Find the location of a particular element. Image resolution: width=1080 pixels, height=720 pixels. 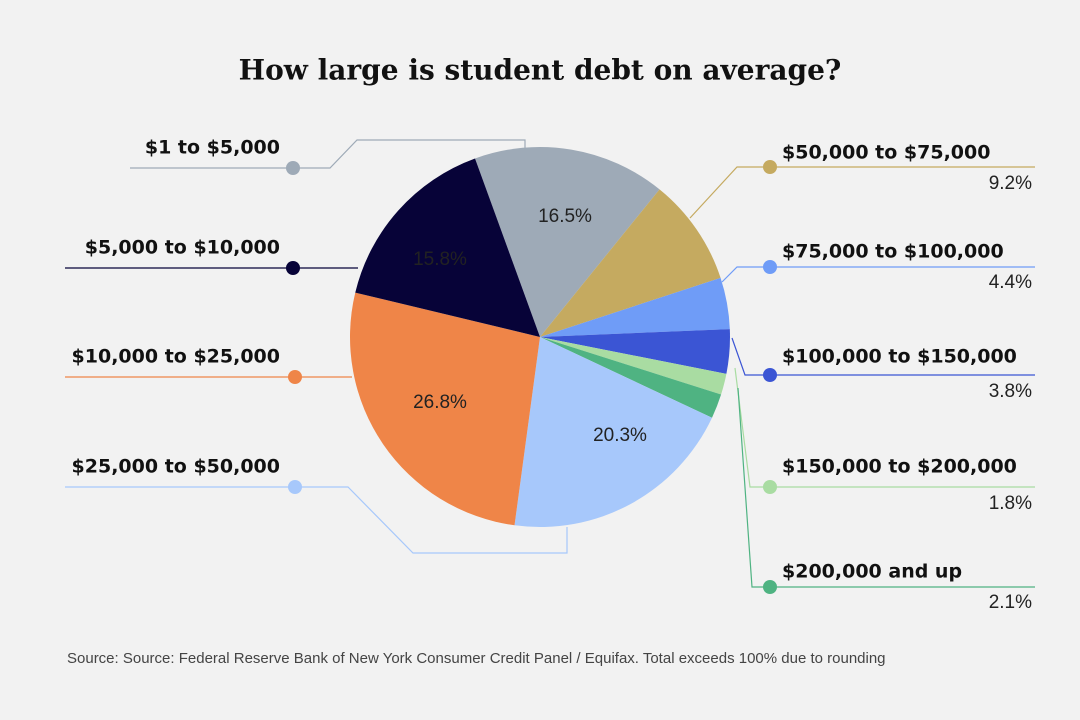

value-label: 20.3% is located at coordinates (620, 435).